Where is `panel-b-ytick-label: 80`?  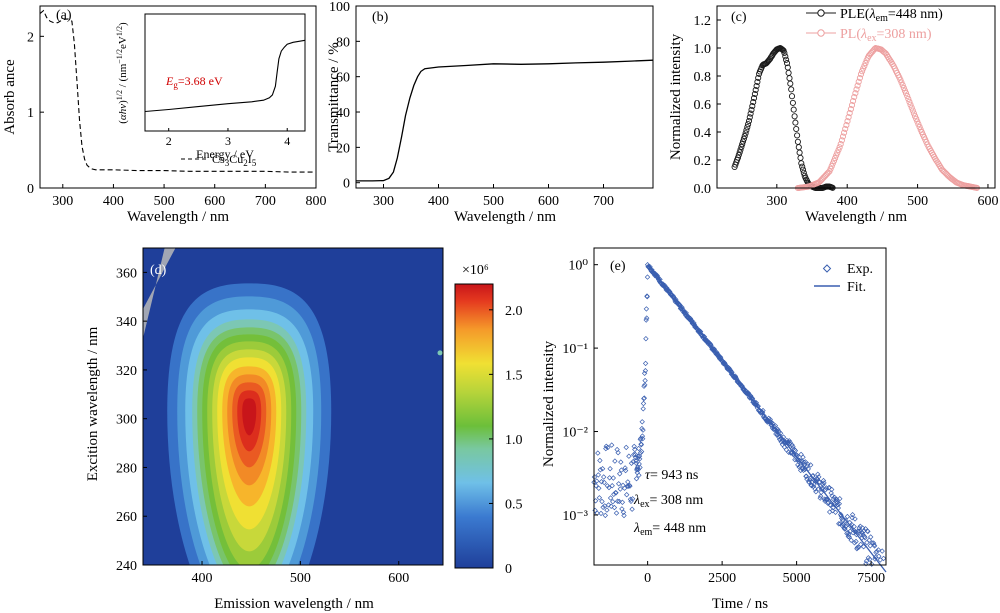 panel-b-ytick-label: 80 is located at coordinates (343, 42).